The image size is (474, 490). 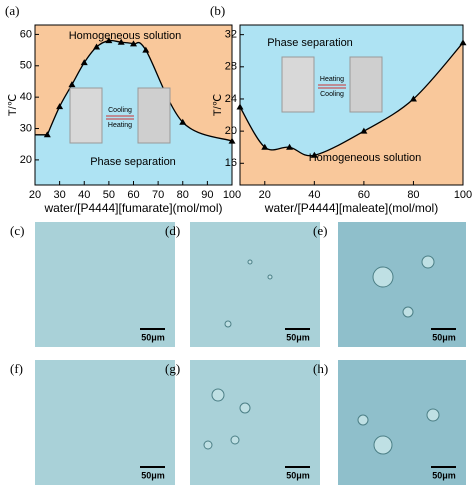 What do you see at coordinates (172, 230) in the screenshot?
I see `panel-label: (d)` at bounding box center [172, 230].